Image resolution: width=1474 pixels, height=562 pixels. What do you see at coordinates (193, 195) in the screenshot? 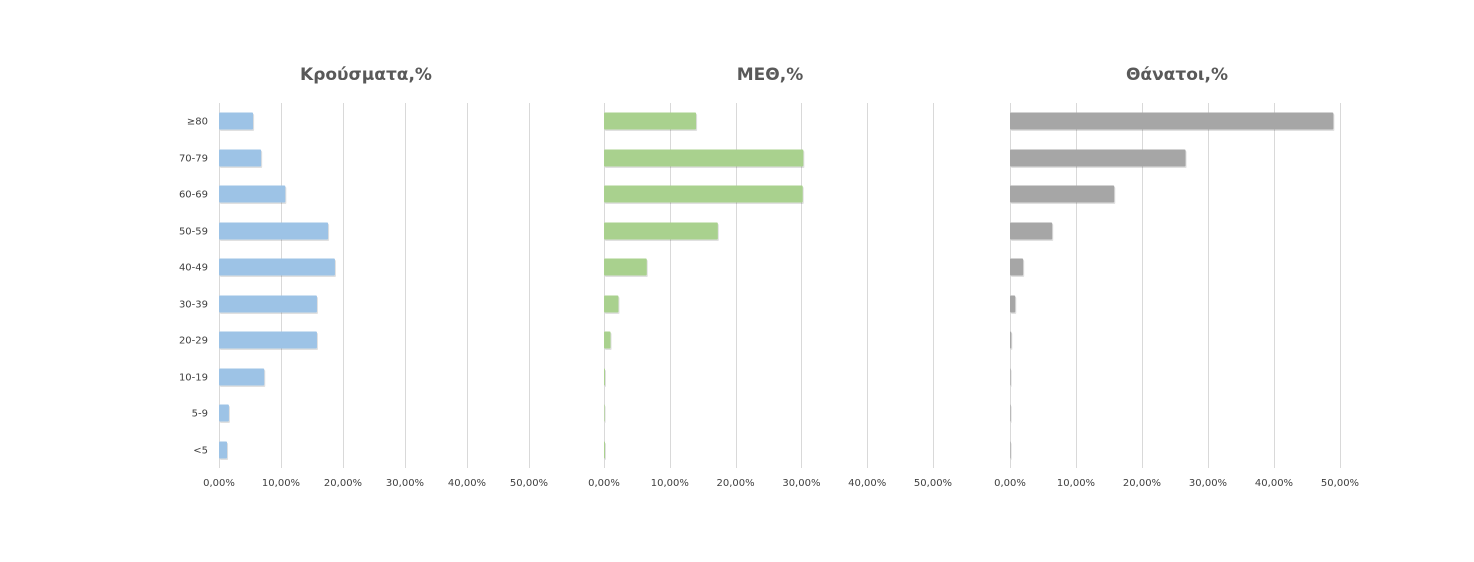
I see `category-label: 60-69` at bounding box center [193, 195].